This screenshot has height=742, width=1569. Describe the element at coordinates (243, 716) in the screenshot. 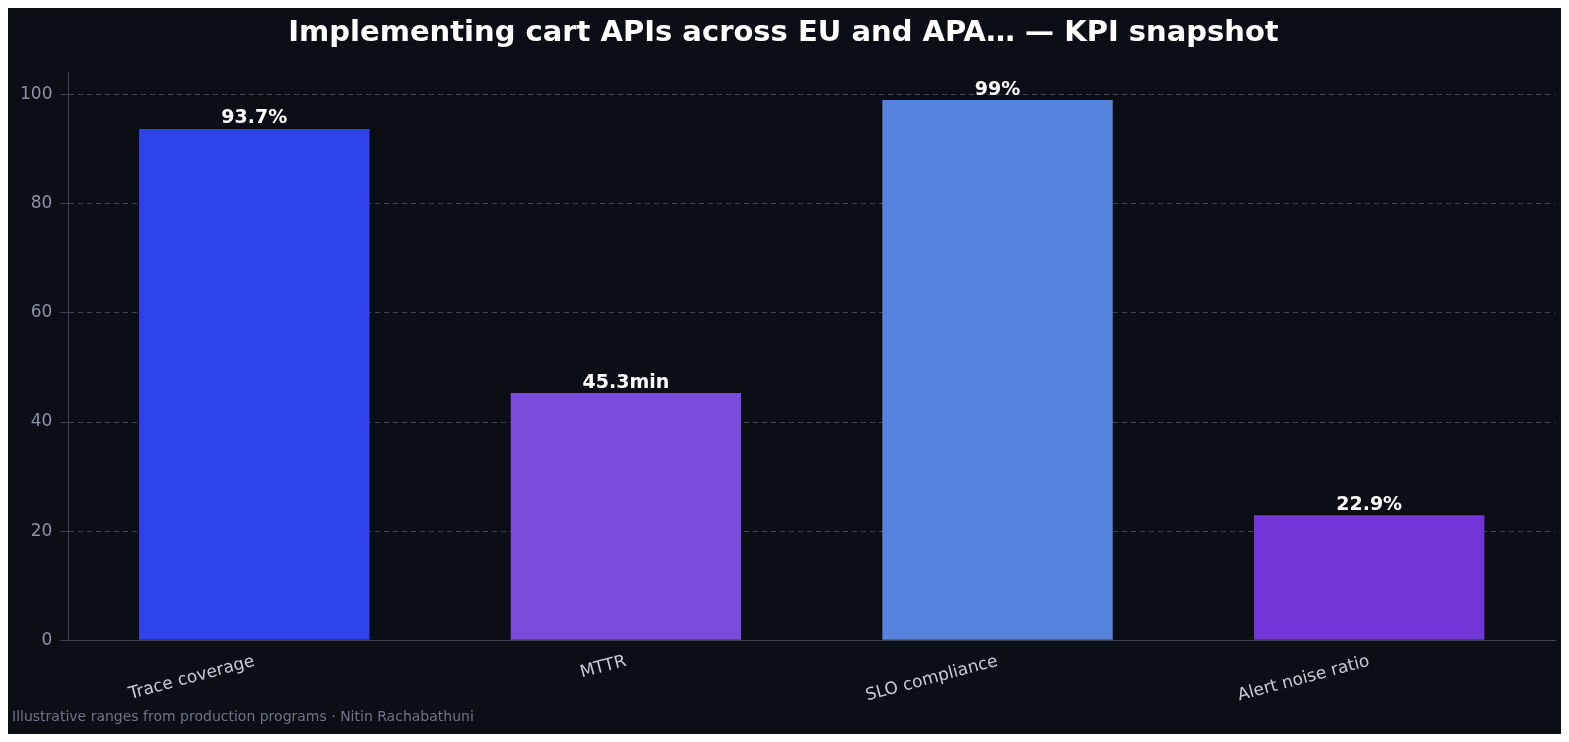

I see `text: Illustrative ranges from production programs · Nitin Rachabathuni` at that location.